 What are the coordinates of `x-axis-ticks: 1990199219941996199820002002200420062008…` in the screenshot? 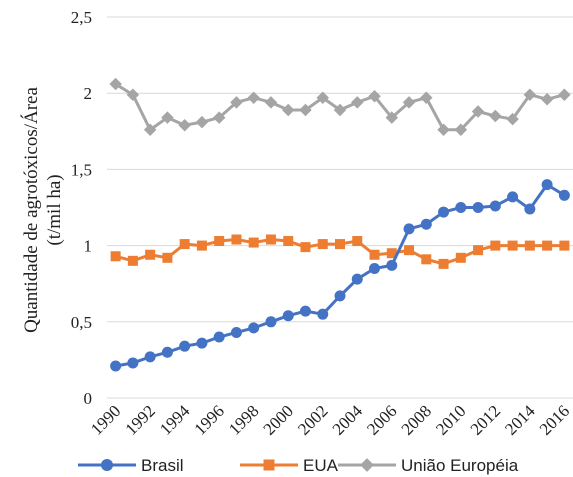 It's located at (330, 420).